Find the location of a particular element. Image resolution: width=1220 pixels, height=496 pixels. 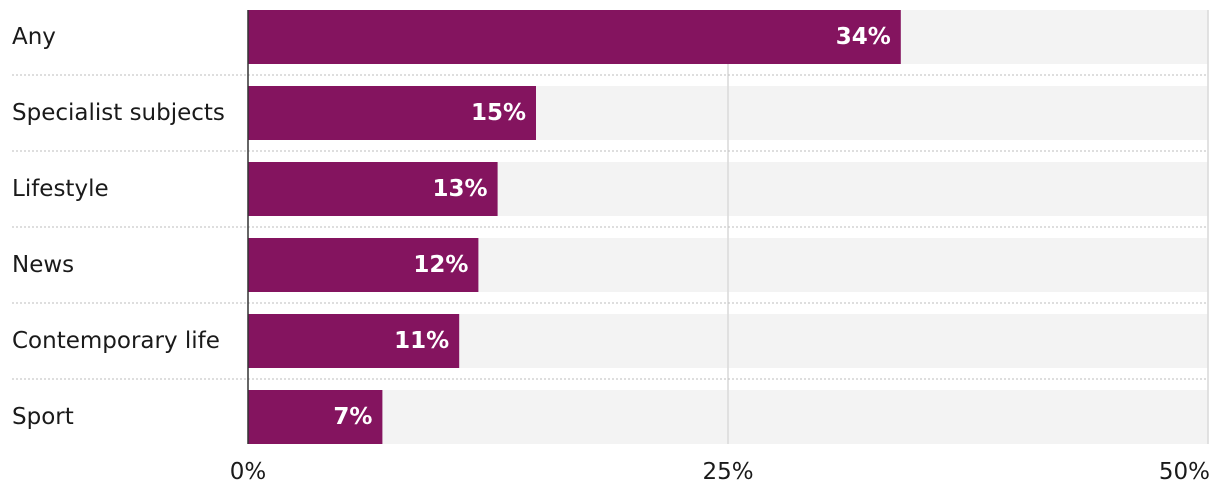

value-label: 13% is located at coordinates (460, 189).